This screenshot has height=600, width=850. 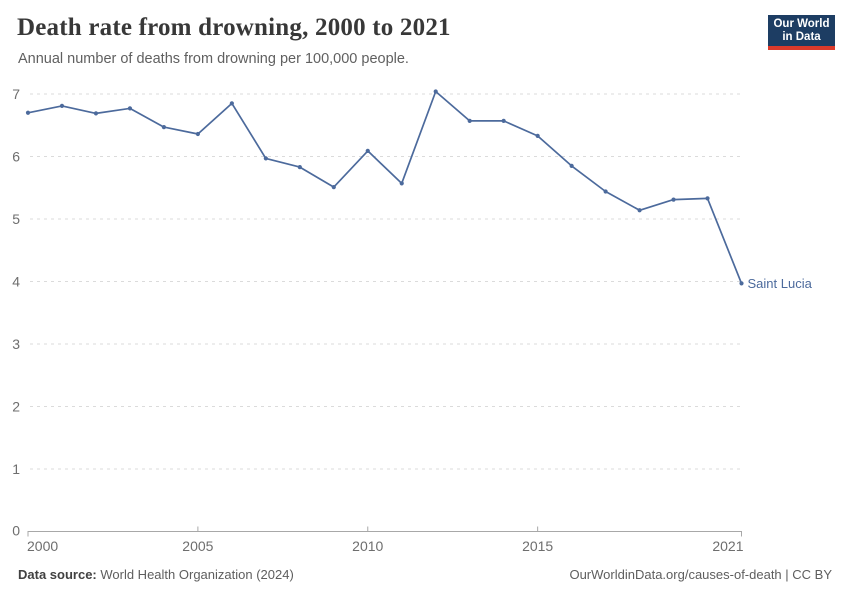 What do you see at coordinates (195, 574) in the screenshot?
I see `data-source-value: World Health Organization (2024)` at bounding box center [195, 574].